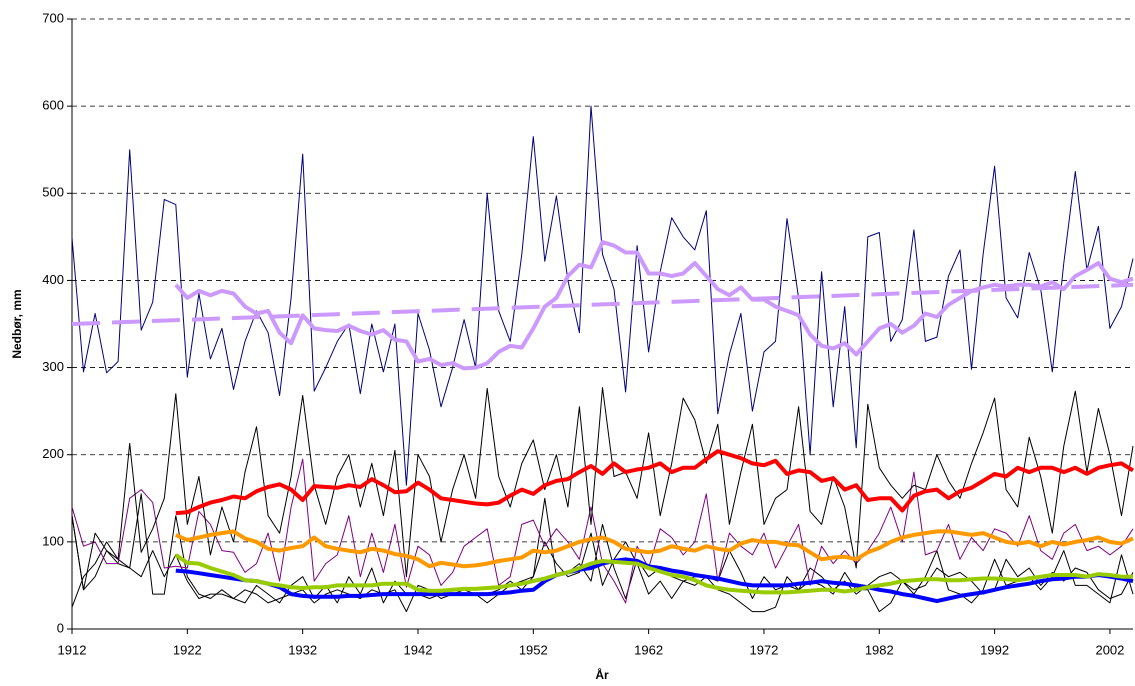 The width and height of the screenshot is (1135, 686). What do you see at coordinates (53, 192) in the screenshot?
I see `y-tick-label: 500` at bounding box center [53, 192].